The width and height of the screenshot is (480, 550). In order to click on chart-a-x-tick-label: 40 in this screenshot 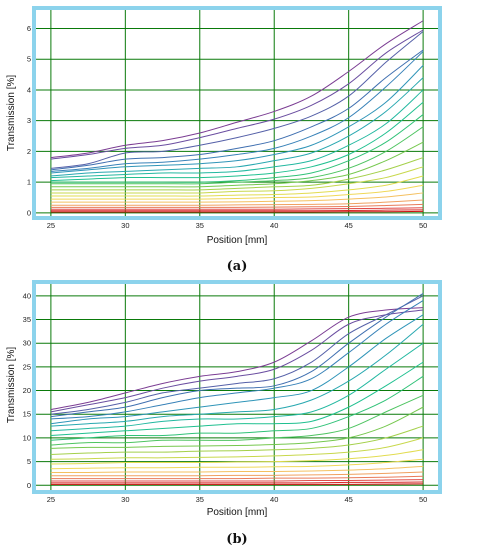, I will do `click(274, 225)`.